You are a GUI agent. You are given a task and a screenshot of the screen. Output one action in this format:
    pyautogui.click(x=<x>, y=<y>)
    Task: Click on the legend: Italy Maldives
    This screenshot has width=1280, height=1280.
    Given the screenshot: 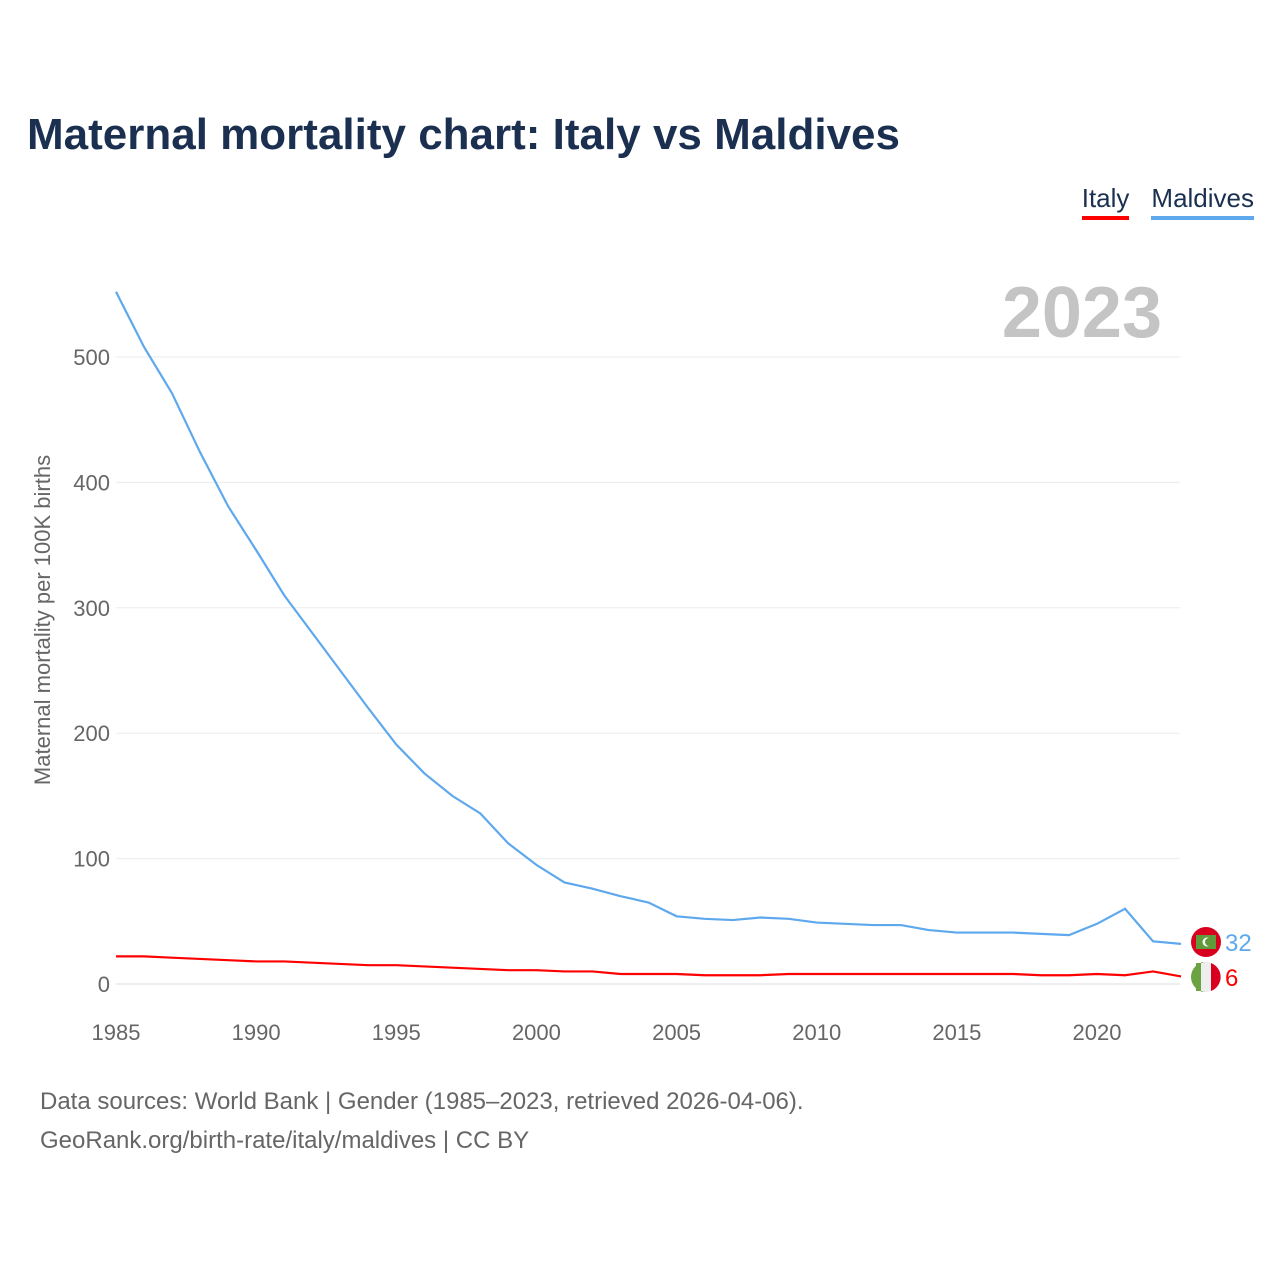 What is the action you would take?
    pyautogui.click(x=1167, y=201)
    